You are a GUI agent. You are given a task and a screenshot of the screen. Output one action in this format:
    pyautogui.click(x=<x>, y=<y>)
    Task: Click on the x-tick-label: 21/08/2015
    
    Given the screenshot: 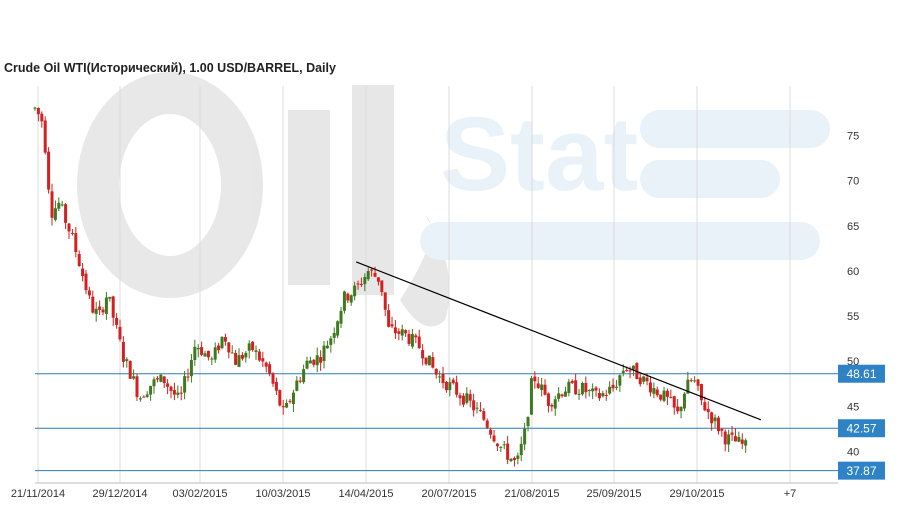 What is the action you would take?
    pyautogui.click(x=531, y=494)
    